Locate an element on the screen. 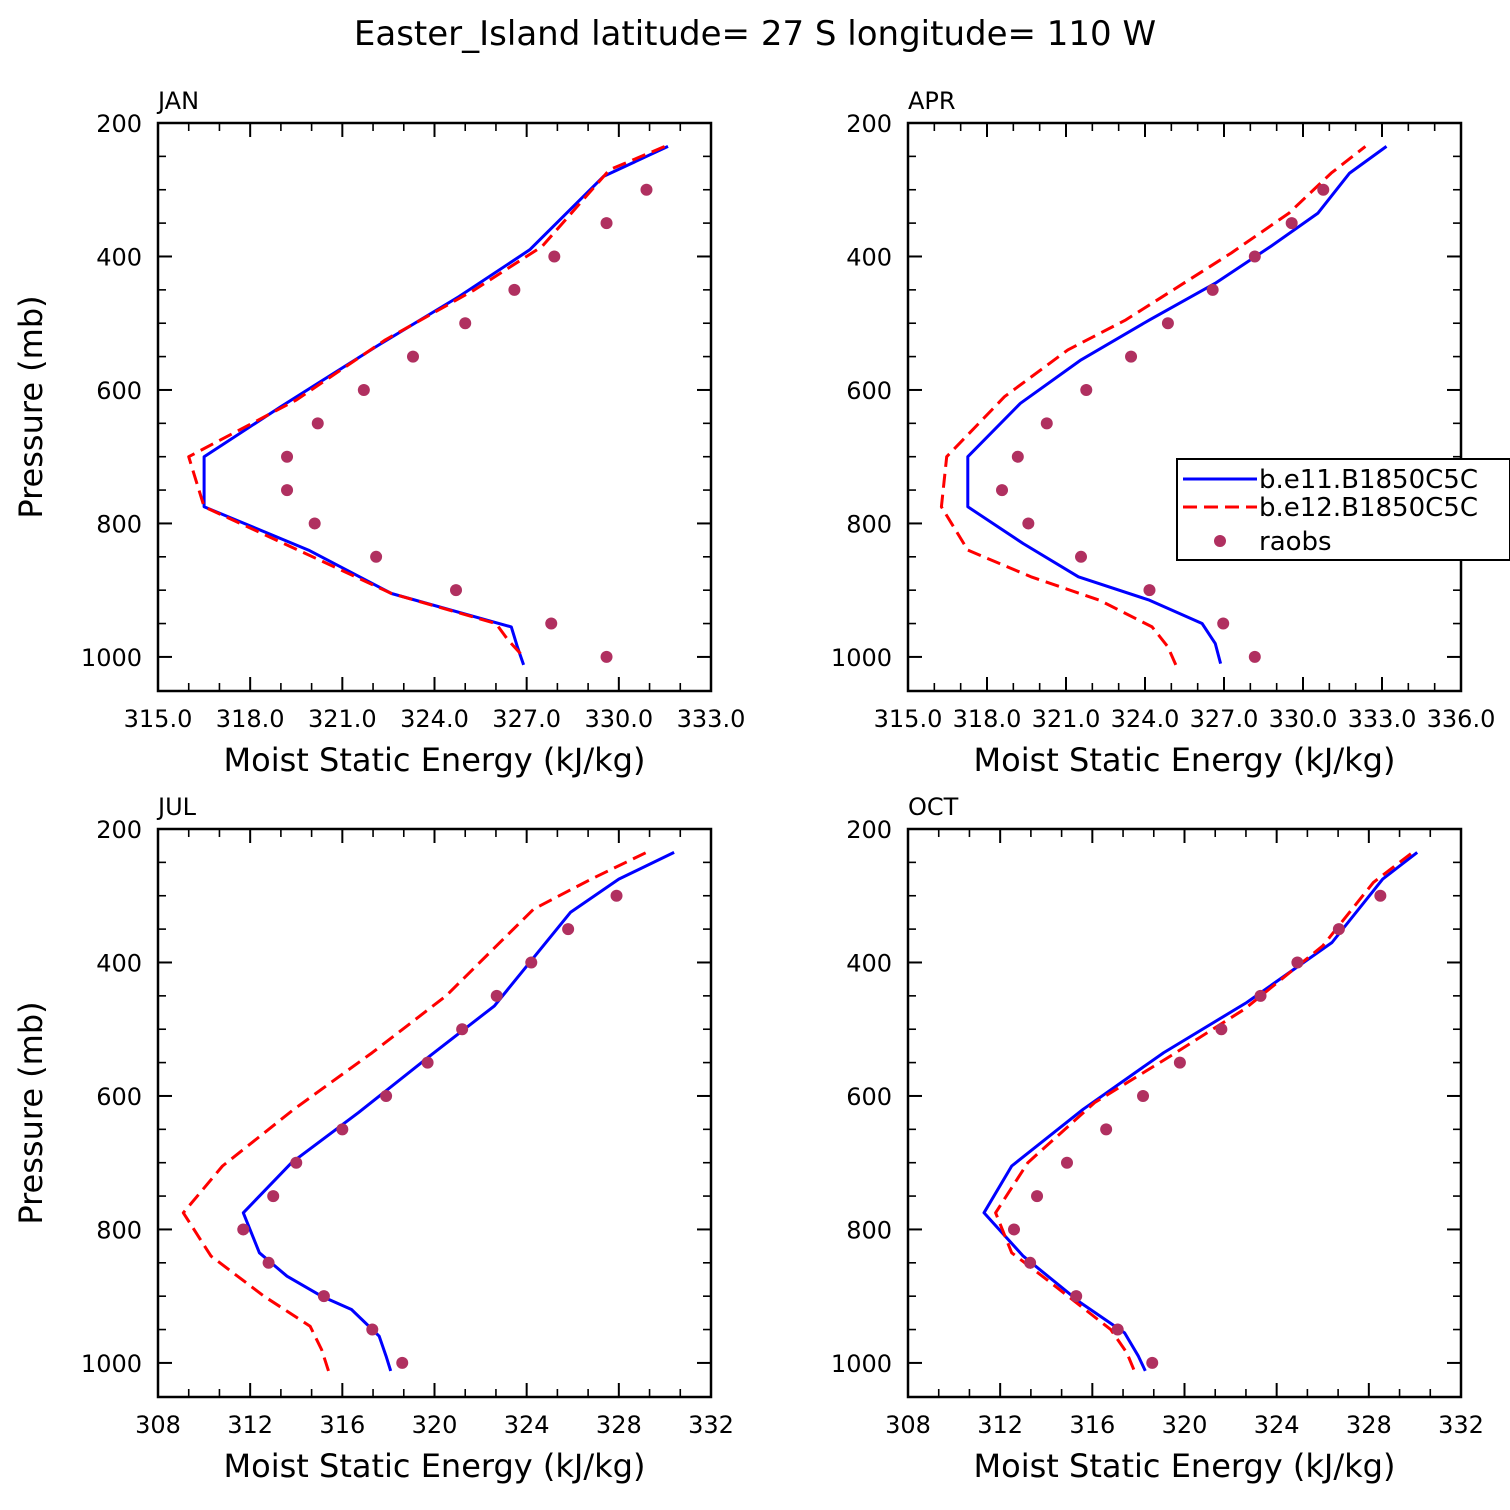 The image size is (1510, 1510). x-tick-label: 324 is located at coordinates (527, 1425).